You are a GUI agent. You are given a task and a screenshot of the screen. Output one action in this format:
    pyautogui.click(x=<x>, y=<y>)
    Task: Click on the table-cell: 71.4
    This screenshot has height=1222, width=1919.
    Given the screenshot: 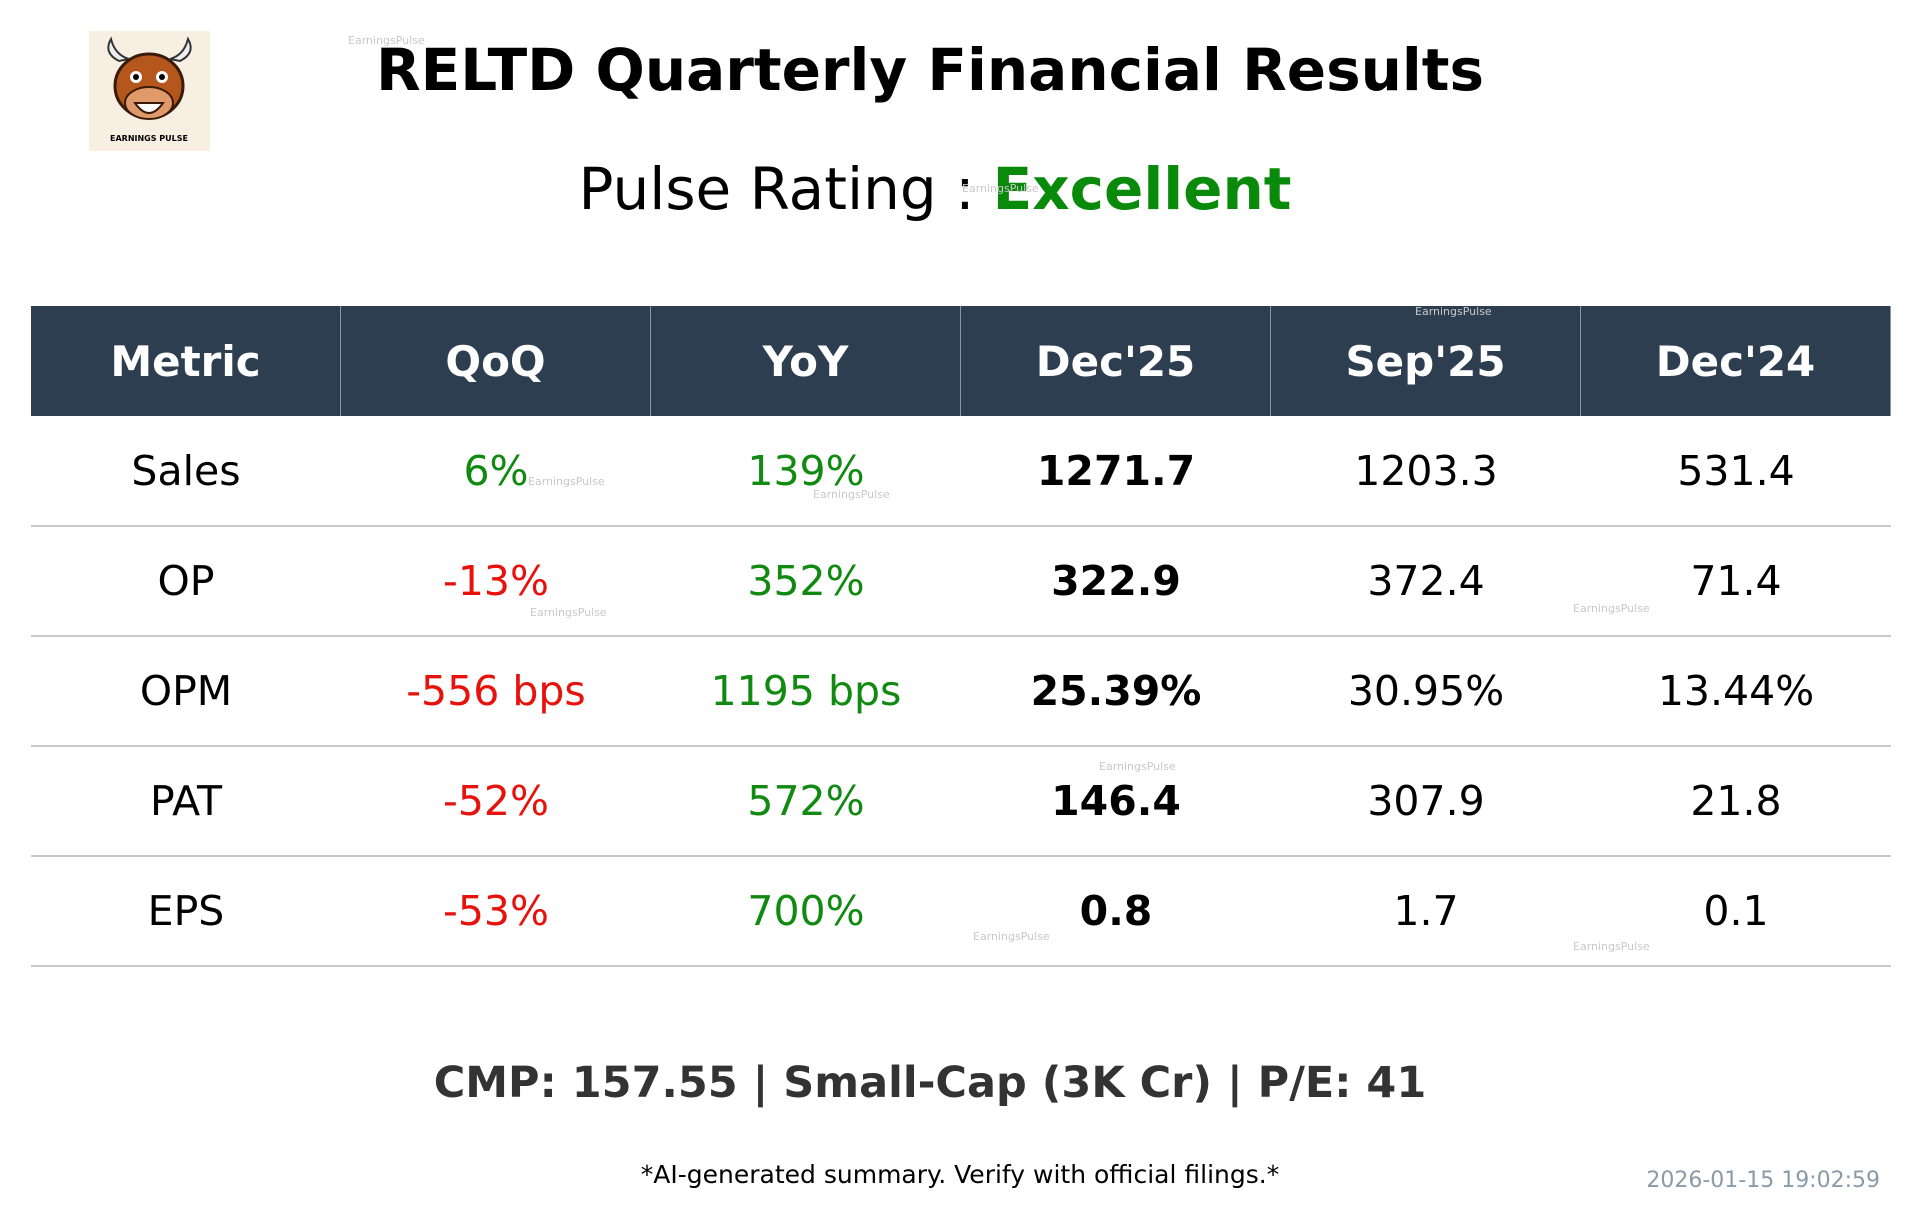 What is the action you would take?
    pyautogui.click(x=1736, y=581)
    